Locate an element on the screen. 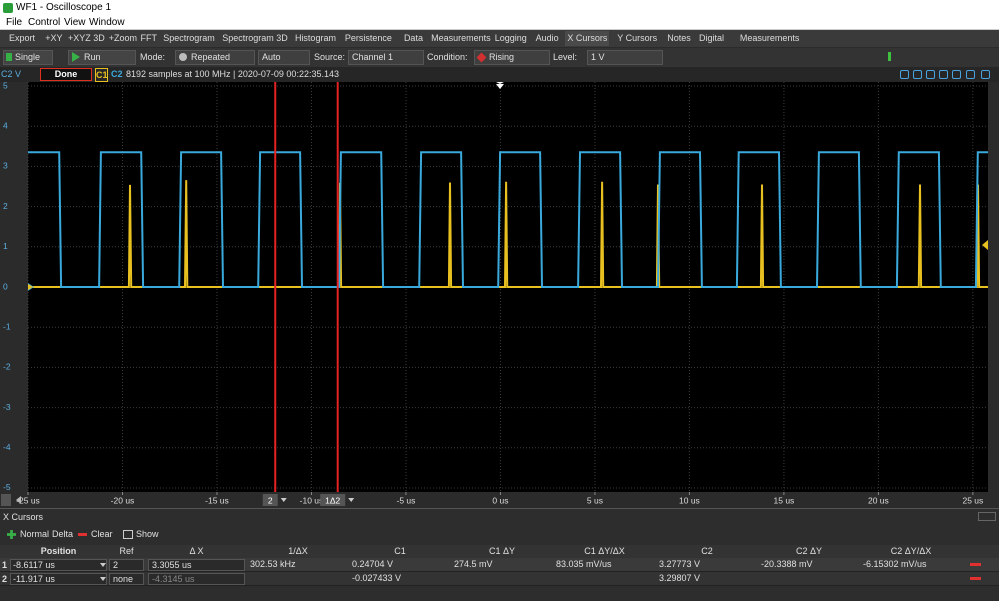  column-header: Position is located at coordinates (58, 551).